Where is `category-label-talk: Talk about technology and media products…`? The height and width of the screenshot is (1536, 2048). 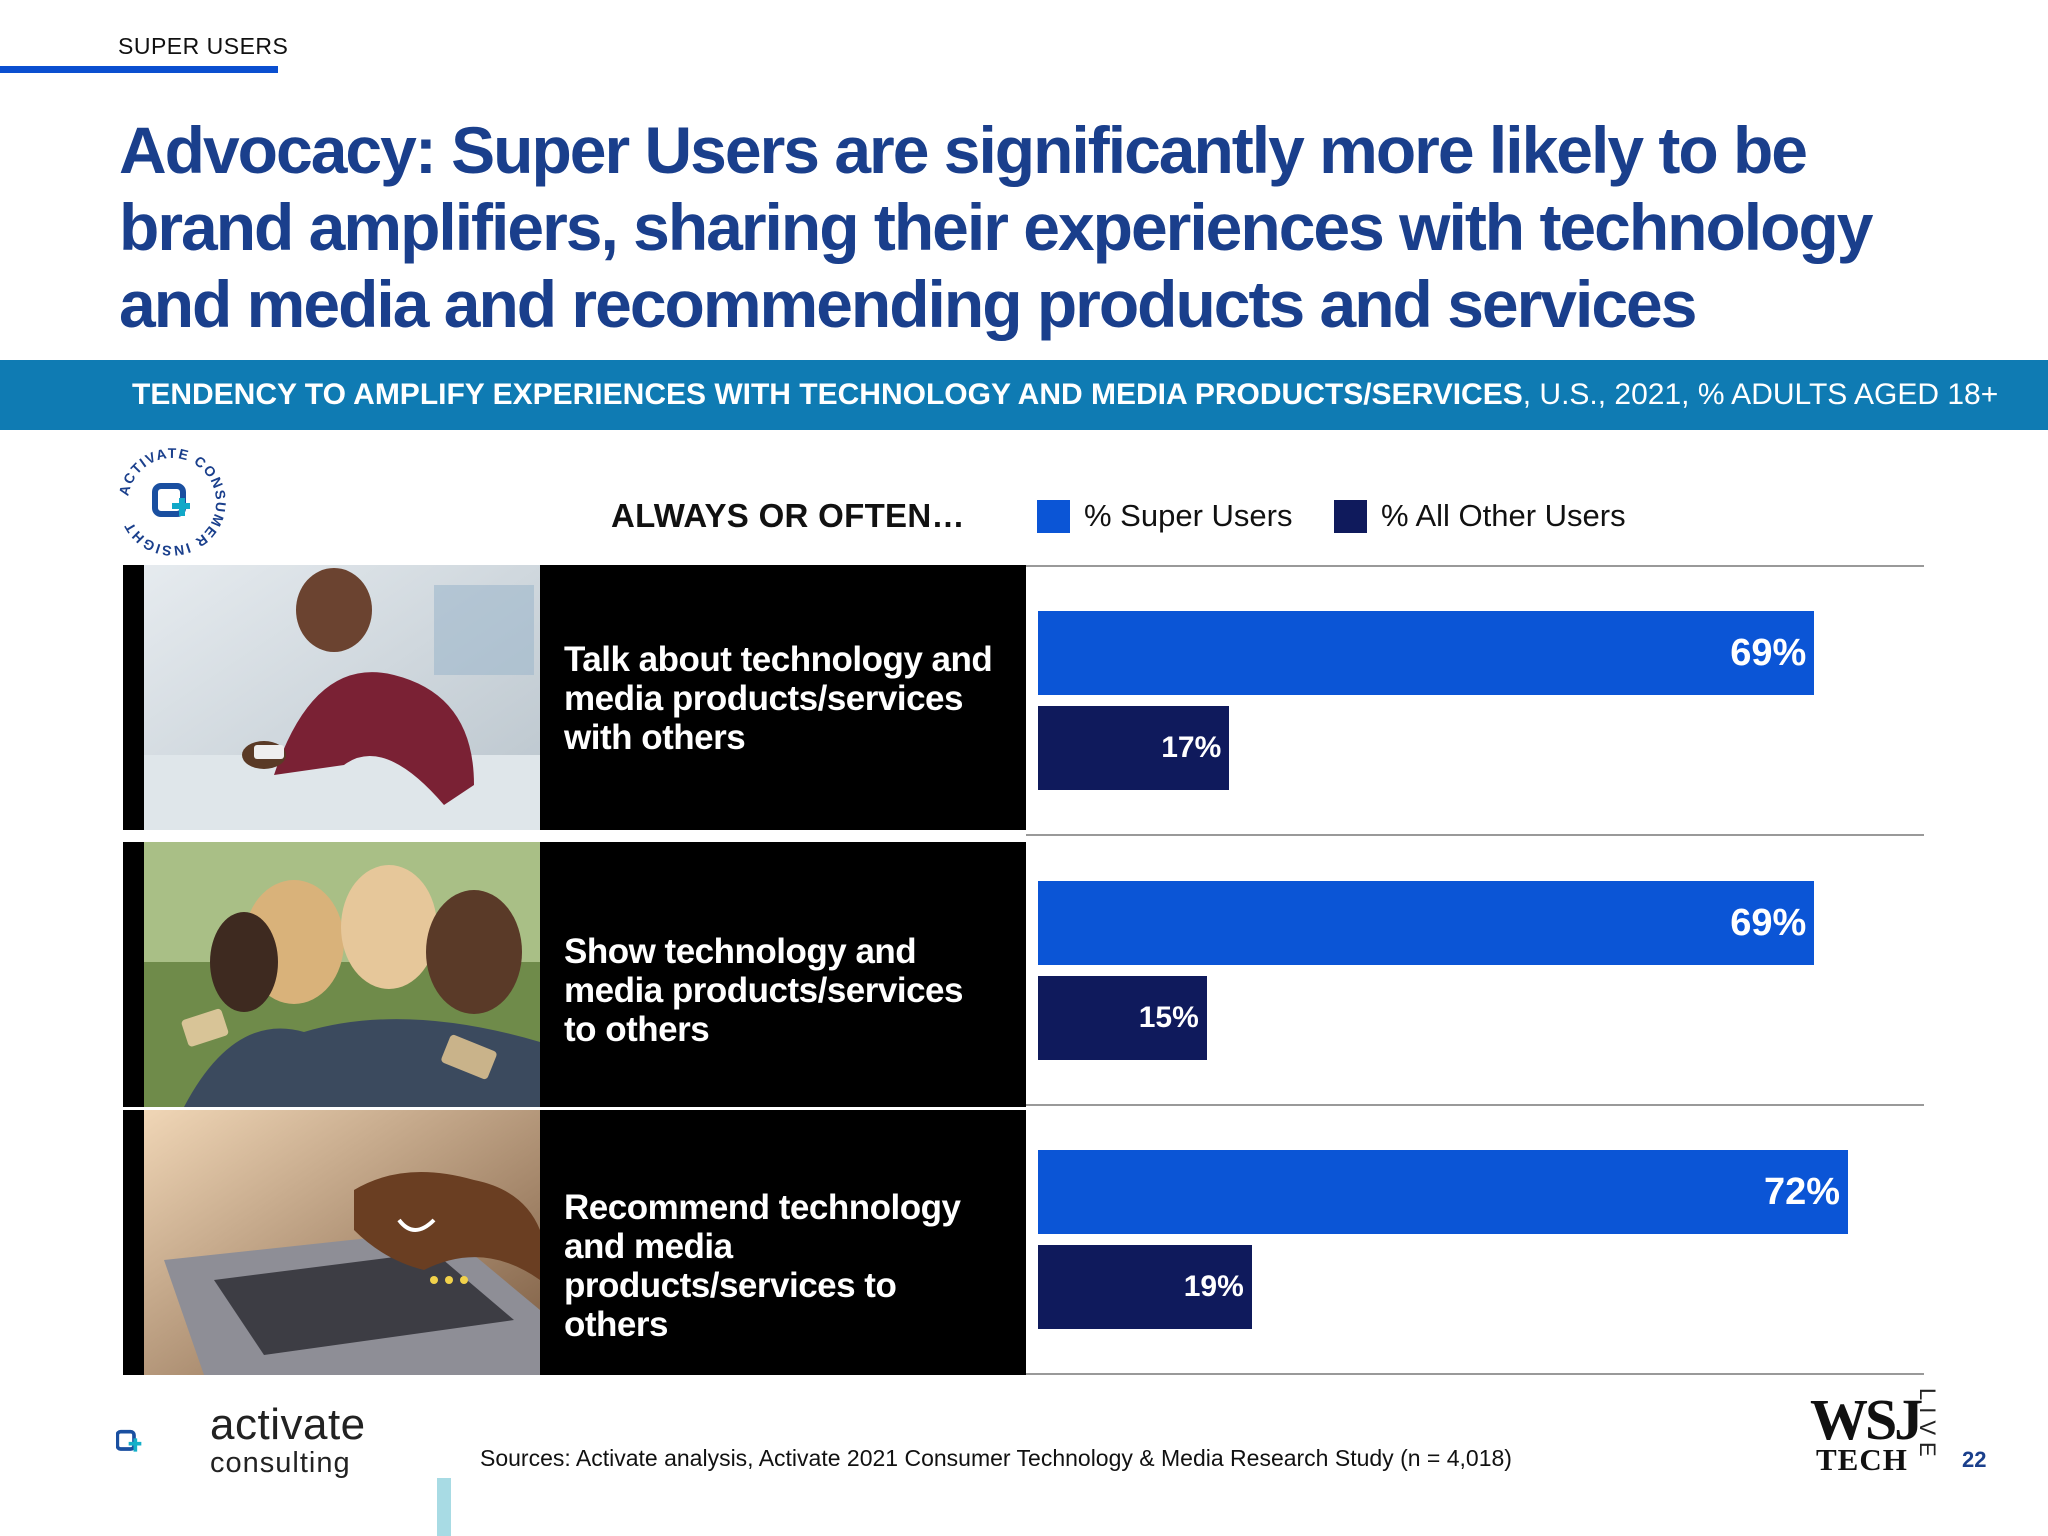
category-label-talk: Talk about technology and media products… is located at coordinates (778, 698).